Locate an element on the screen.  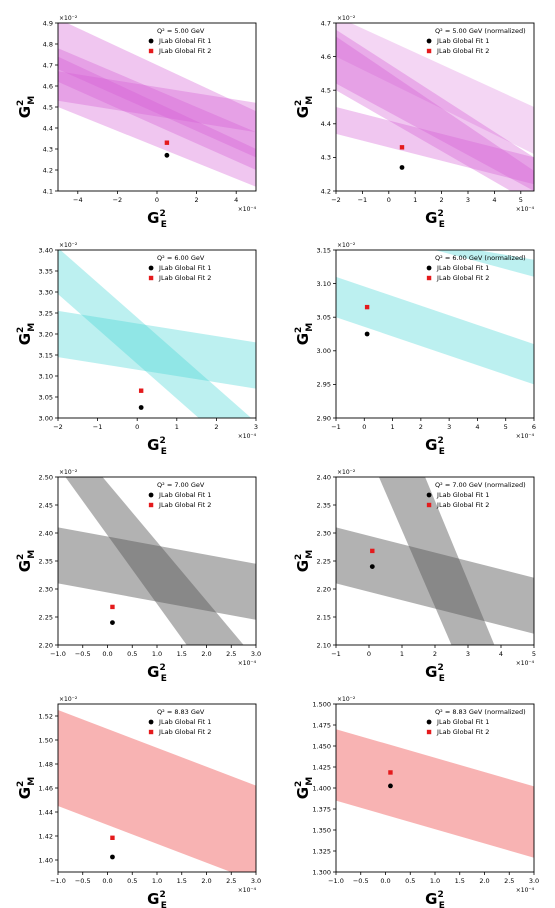
y-tick-label: 1.46 is located at coordinates (46, 788).